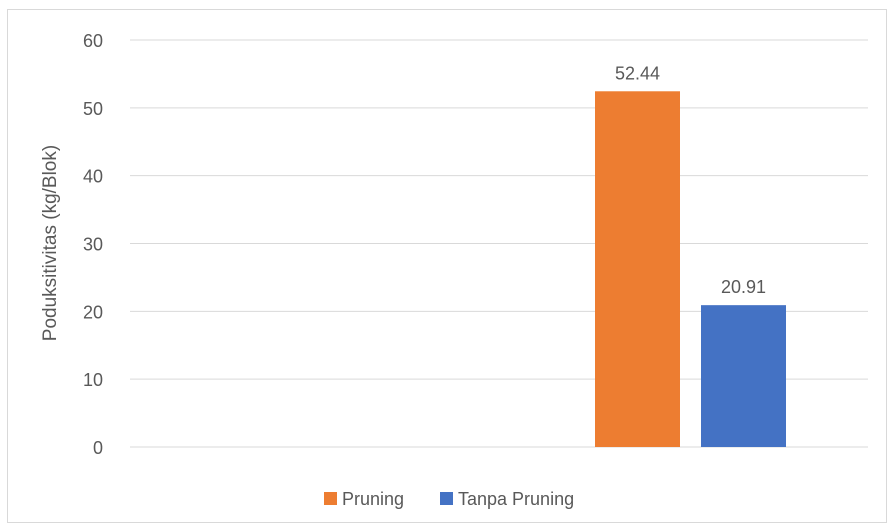 The width and height of the screenshot is (895, 530). What do you see at coordinates (93, 380) in the screenshot?
I see `y-tick-label: 10` at bounding box center [93, 380].